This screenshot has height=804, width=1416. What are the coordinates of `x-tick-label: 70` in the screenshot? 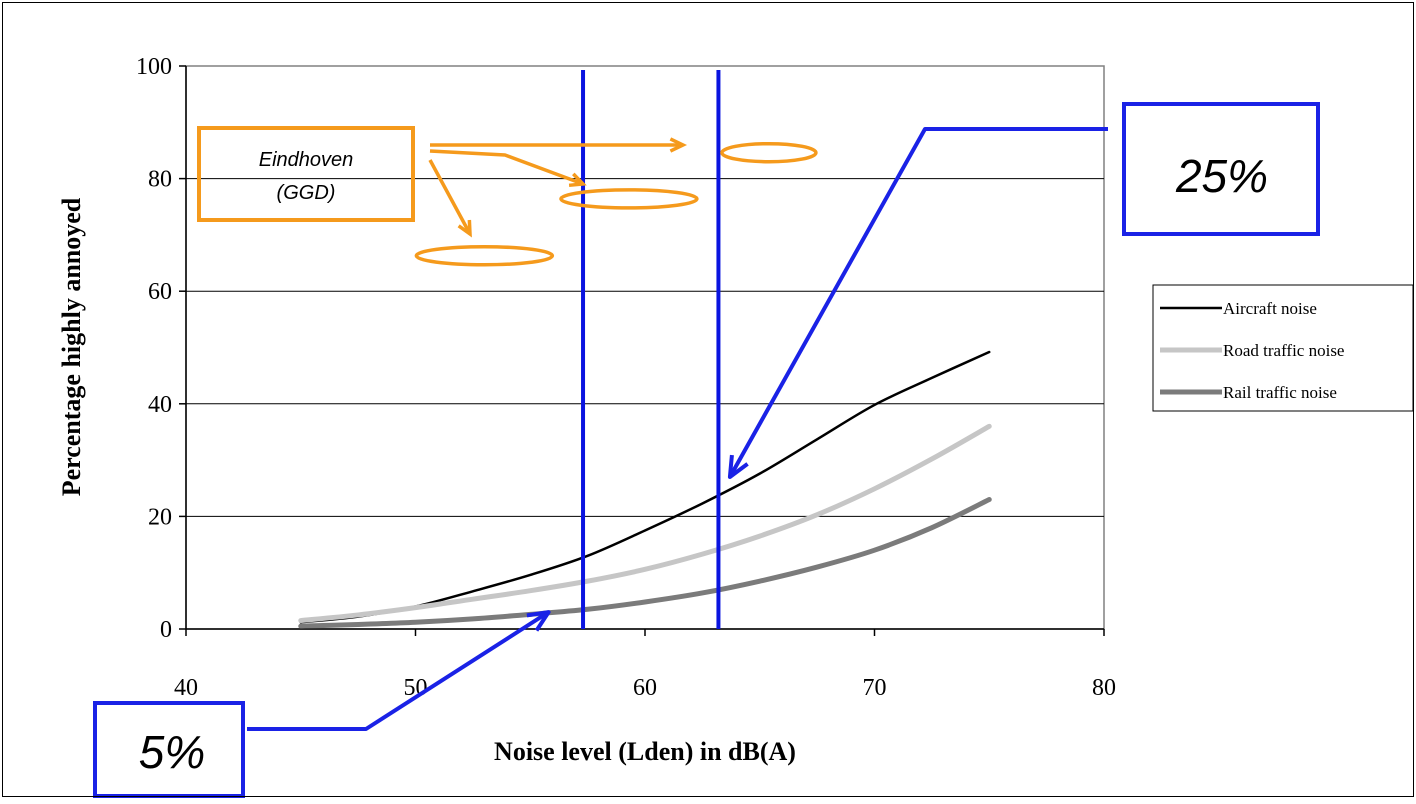 It's located at (875, 688).